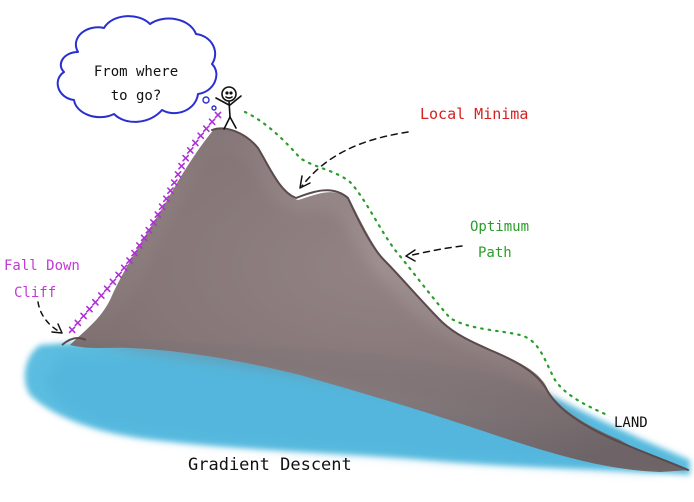 This screenshot has height=502, width=694. Describe the element at coordinates (270, 465) in the screenshot. I see `caption: Gradient Descent` at that location.